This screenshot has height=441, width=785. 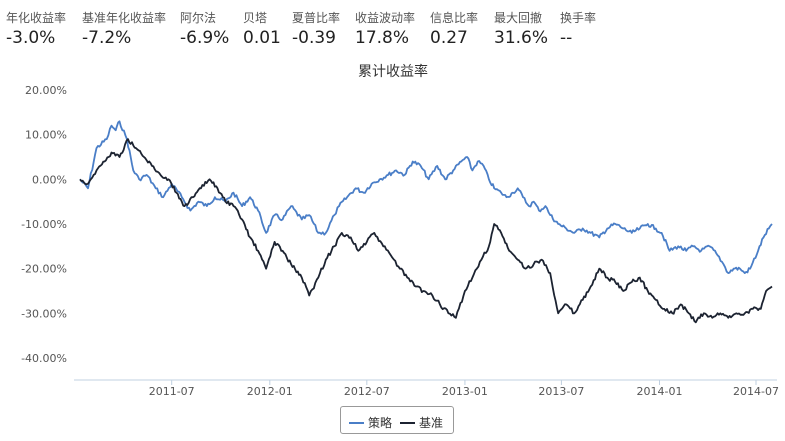 I want to click on metric-value: --, so click(x=566, y=38).